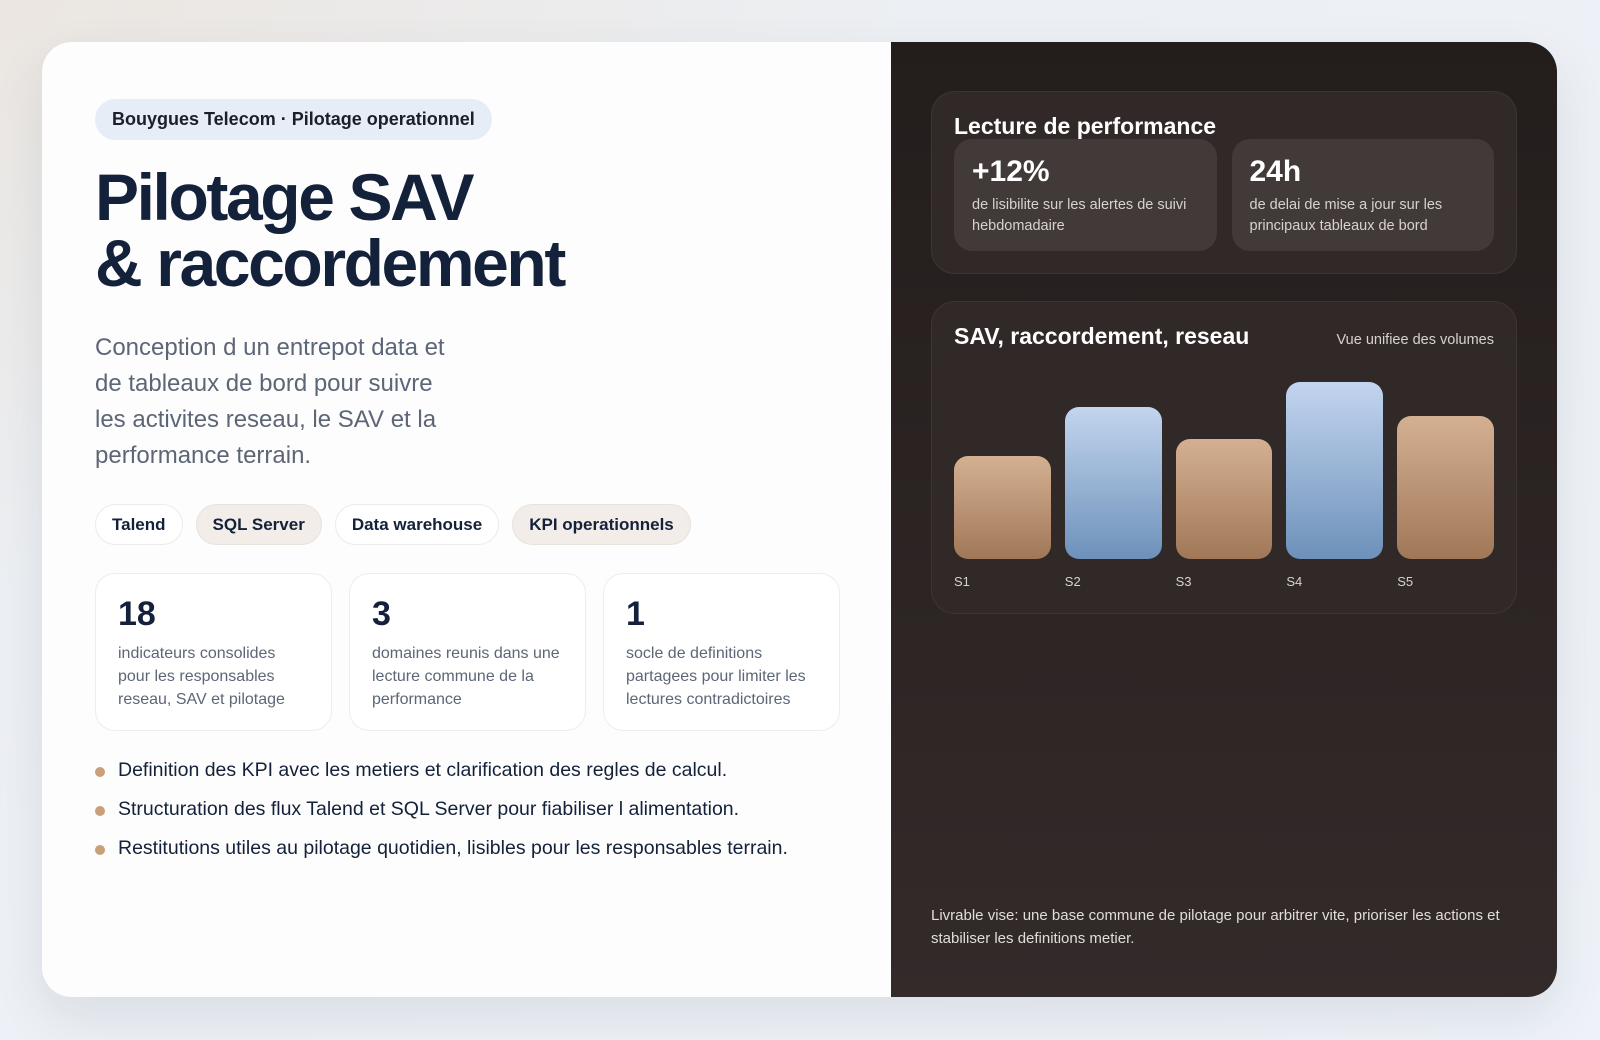 The image size is (1600, 1040). I want to click on stat-value: 1, so click(635, 614).